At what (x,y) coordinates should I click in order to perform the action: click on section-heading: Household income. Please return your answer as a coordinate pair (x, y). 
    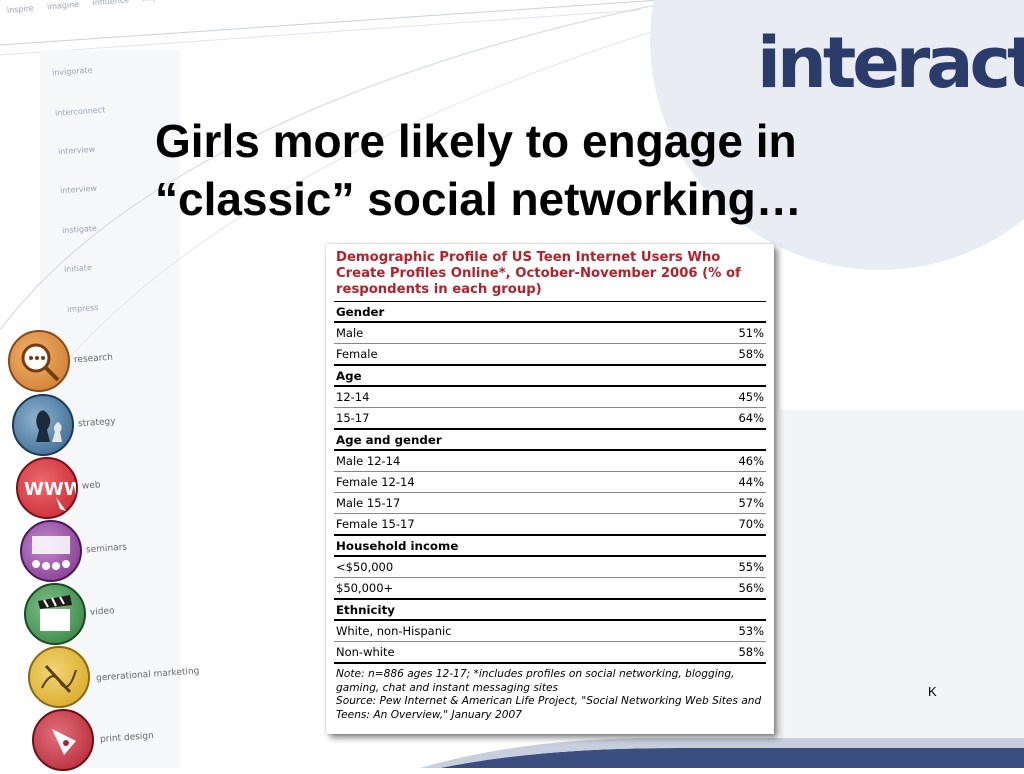
    Looking at the image, I should click on (550, 546).